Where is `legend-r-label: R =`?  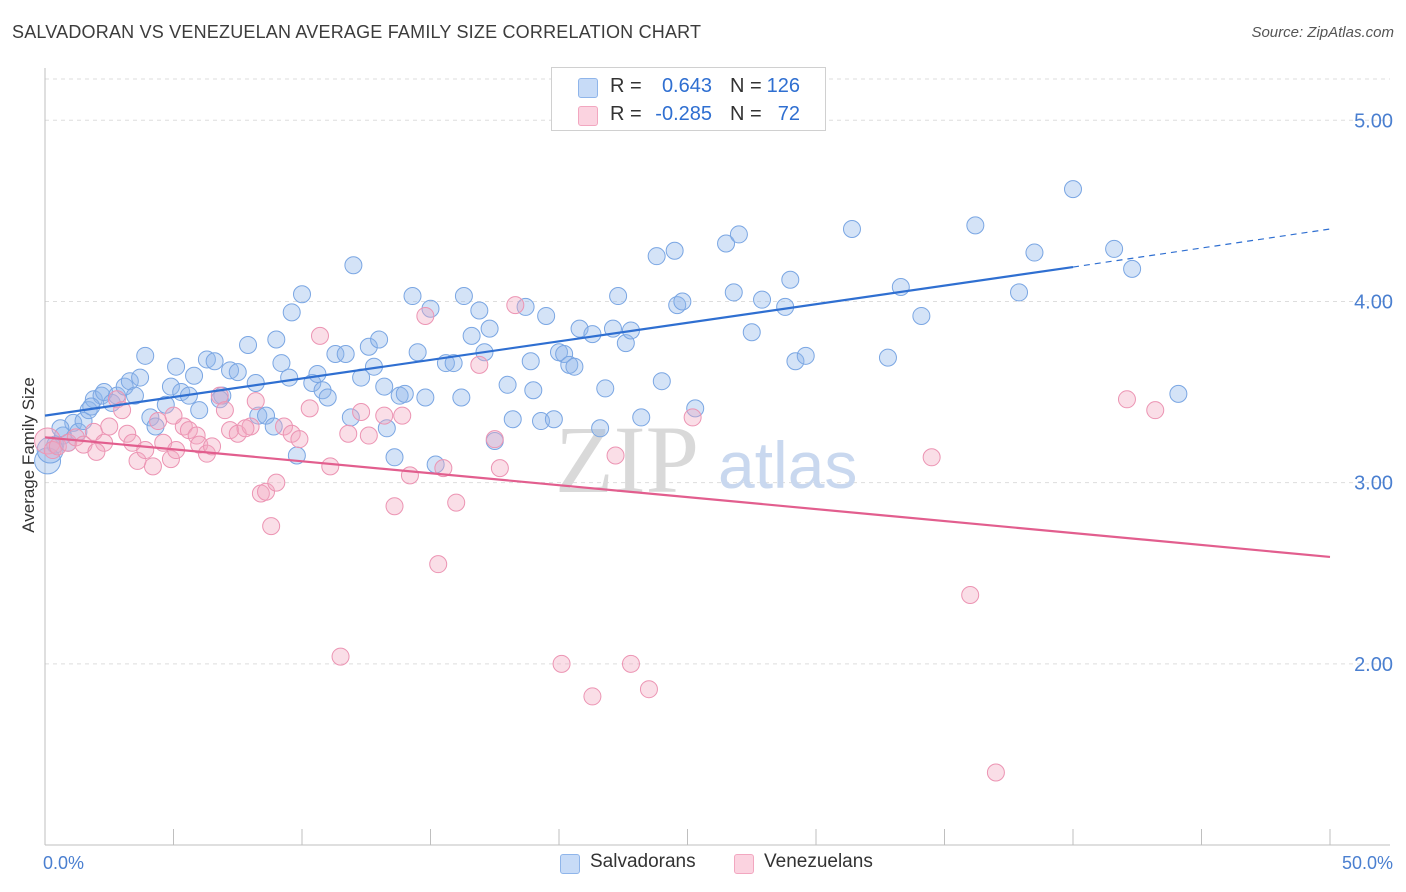 legend-r-label: R = is located at coordinates (626, 86).